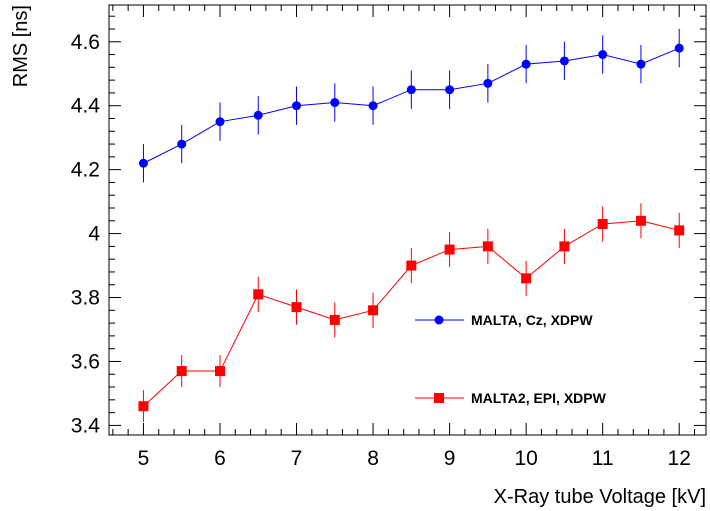 The height and width of the screenshot is (511, 710). What do you see at coordinates (144, 458) in the screenshot?
I see `x-tick-label: 5` at bounding box center [144, 458].